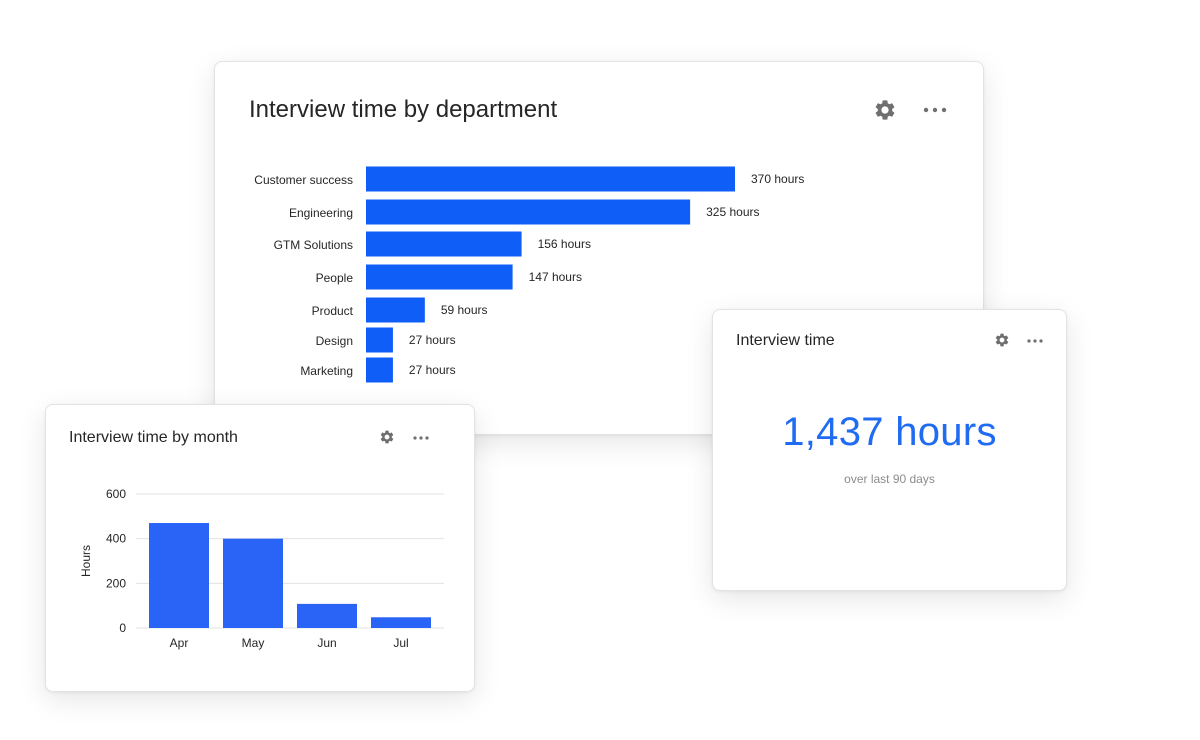 This screenshot has width=1200, height=740. What do you see at coordinates (313, 245) in the screenshot?
I see `category-label: GTM Solutions` at bounding box center [313, 245].